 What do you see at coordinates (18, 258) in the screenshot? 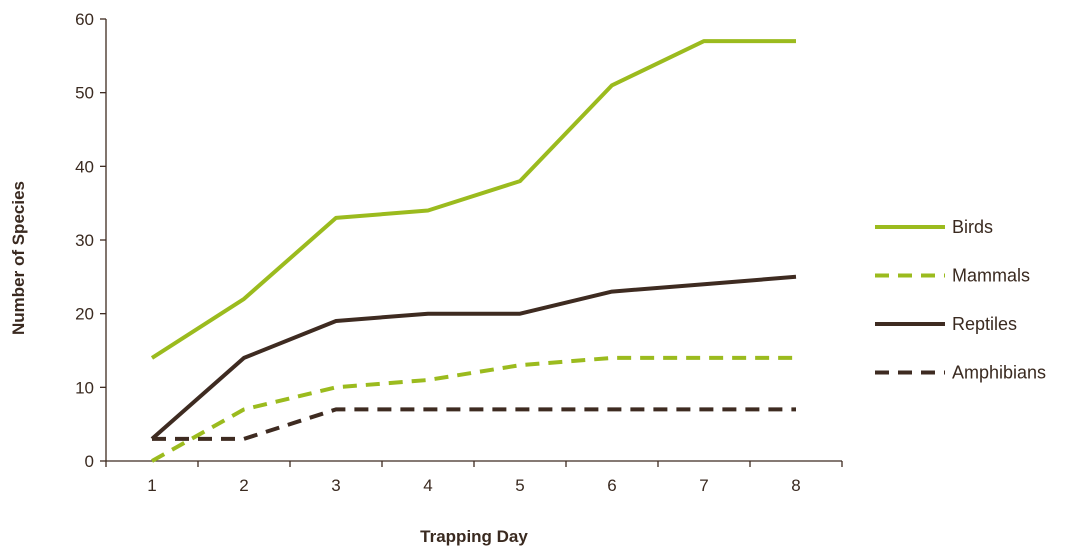
I see `y-axis-title: Number of Species` at bounding box center [18, 258].